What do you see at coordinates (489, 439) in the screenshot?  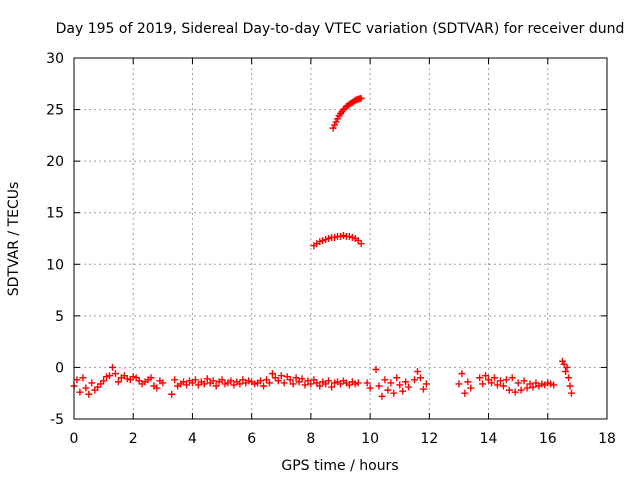 I see `x-tick-label: 14` at bounding box center [489, 439].